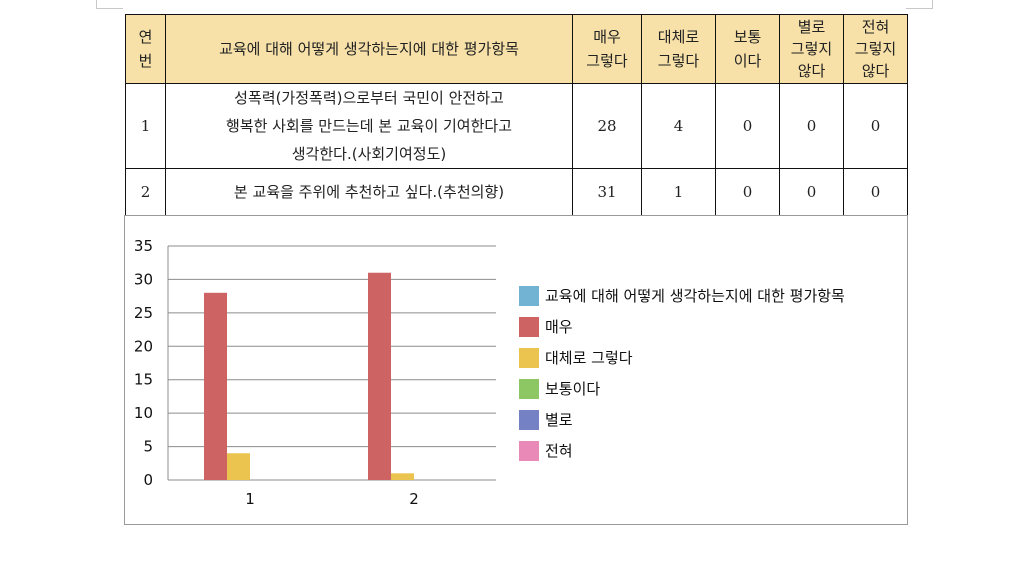 This screenshot has width=1028, height=562. I want to click on legend-item: 대체로 그렇다, so click(682, 357).